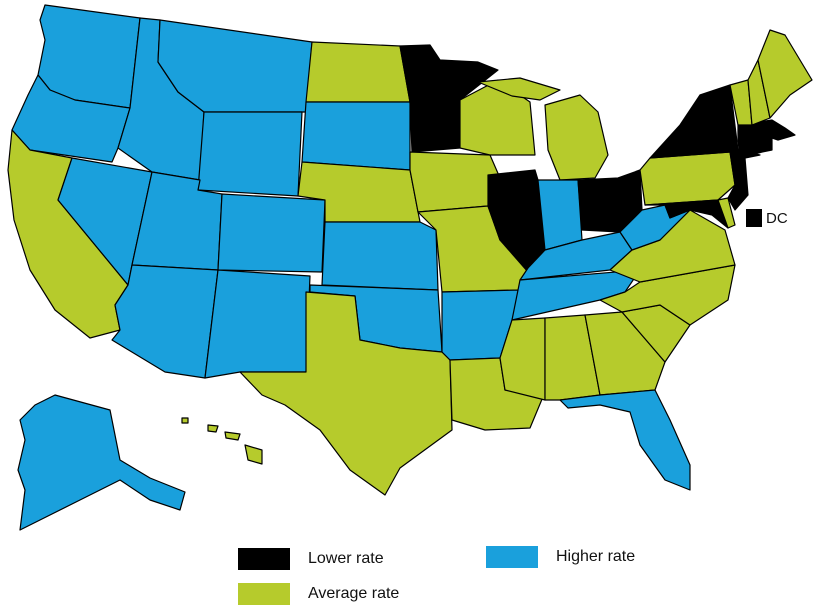 The image size is (817, 608). I want to click on legend-higher-label: Higher rate, so click(596, 556).